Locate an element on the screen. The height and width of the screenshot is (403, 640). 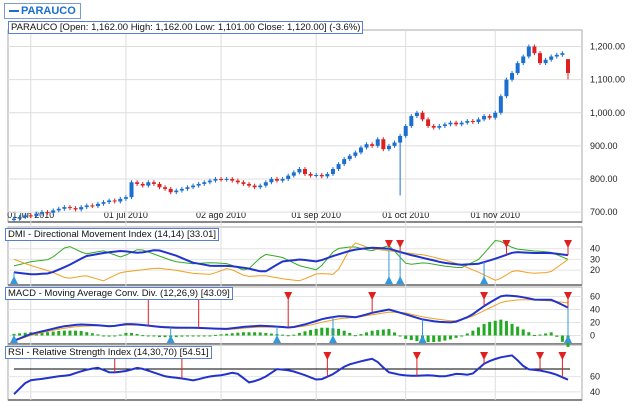
y-tick-label: 800.00 is located at coordinates (604, 179).